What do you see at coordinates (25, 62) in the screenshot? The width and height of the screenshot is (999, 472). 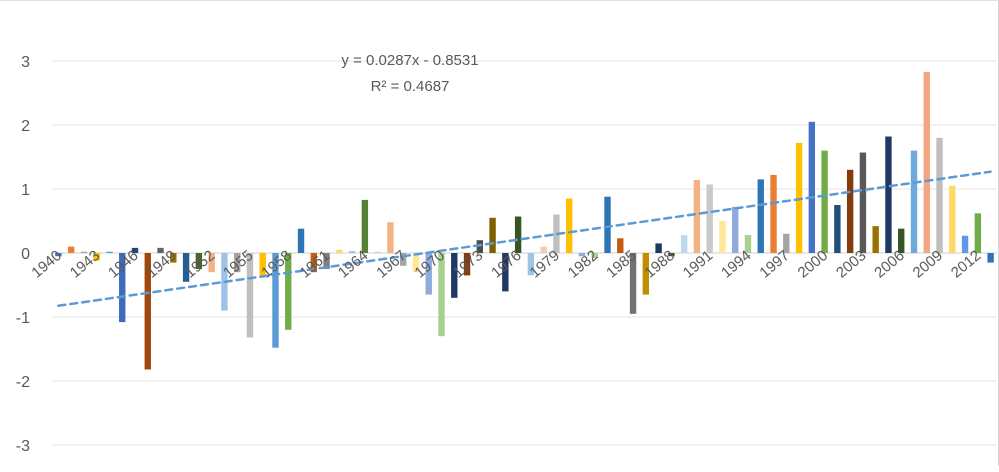 I see `y-tick-label: 3` at bounding box center [25, 62].